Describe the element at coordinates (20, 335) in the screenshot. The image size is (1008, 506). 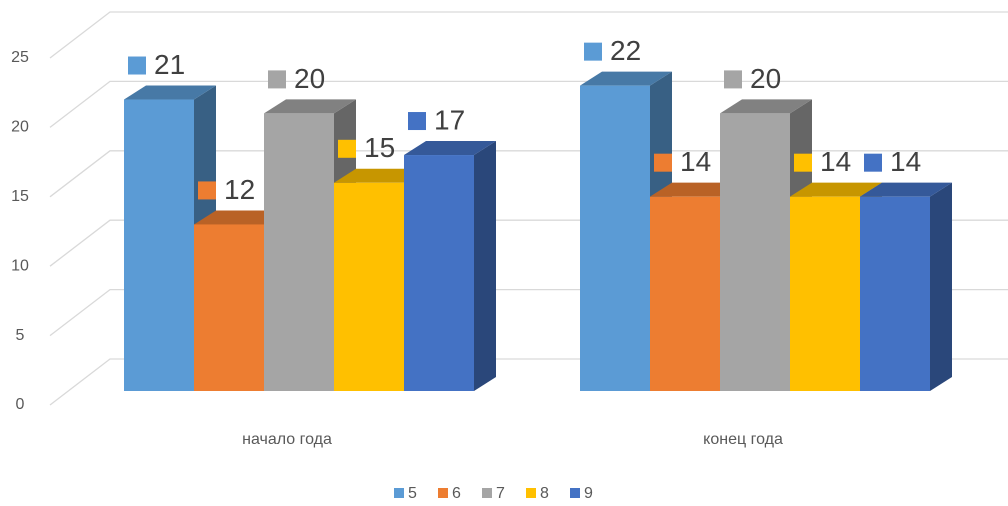
I see `y-tick-label: 5` at that location.